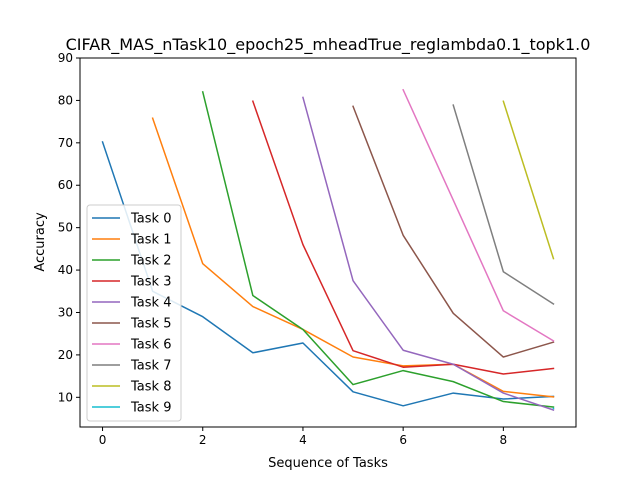 The image size is (640, 480). I want to click on y-tick-label: 10, so click(65, 397).